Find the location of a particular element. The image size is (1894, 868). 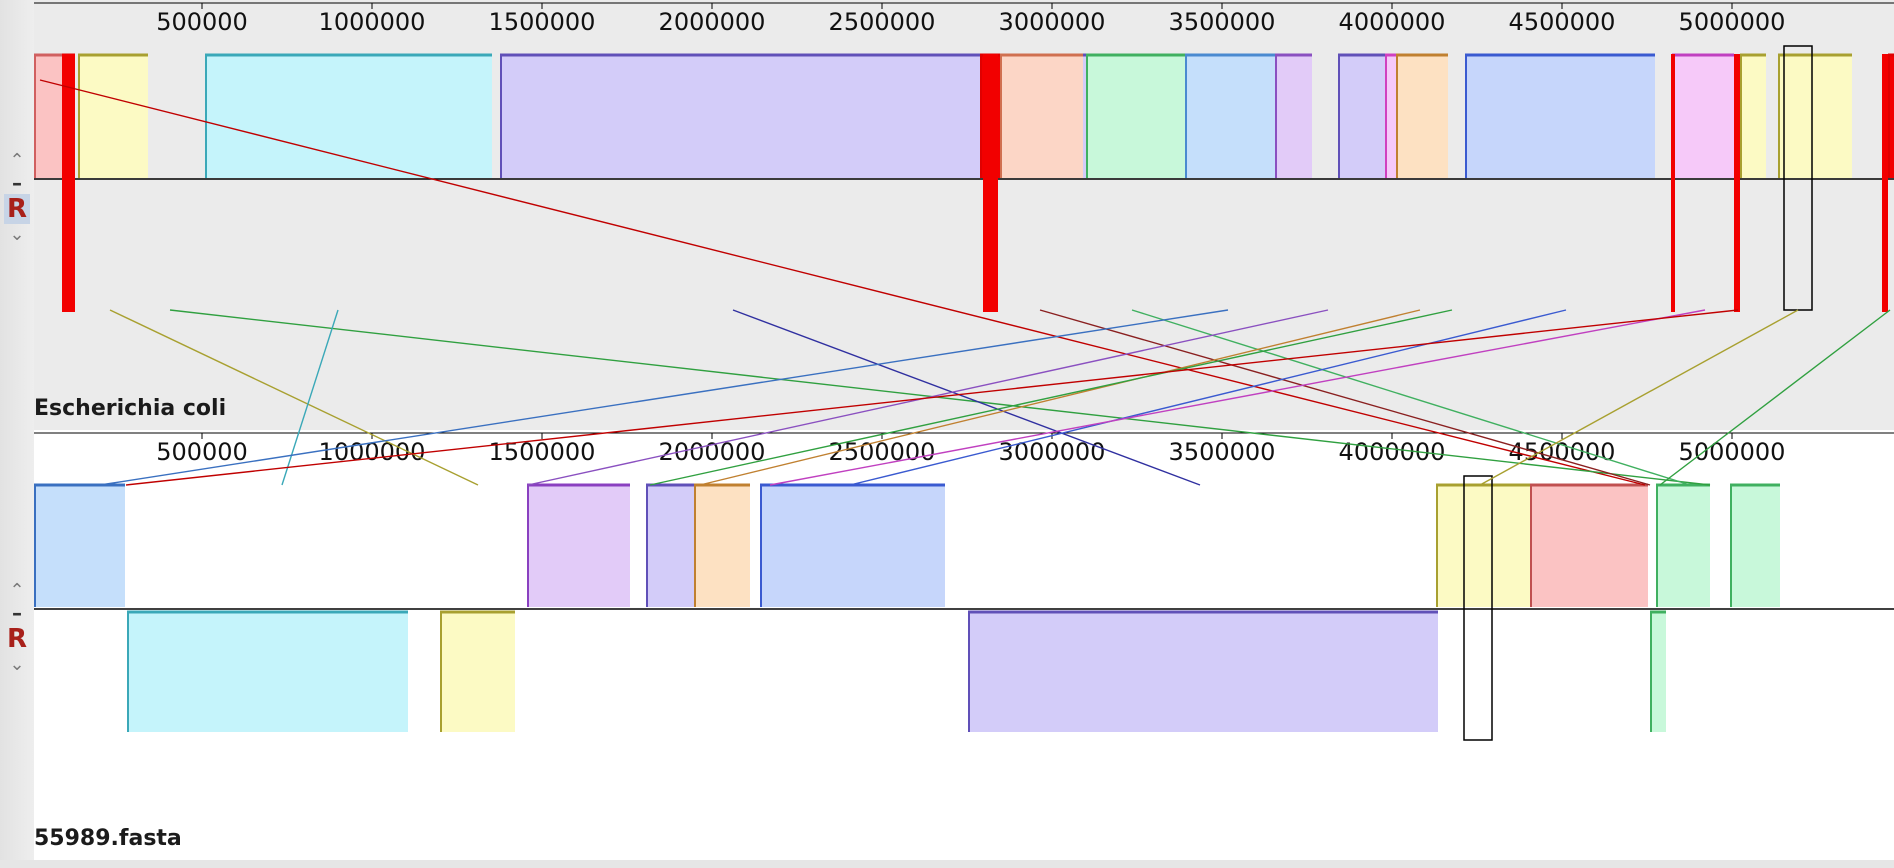

track-controls-2: ⌃ – R ⌄ is located at coordinates (17, 628).